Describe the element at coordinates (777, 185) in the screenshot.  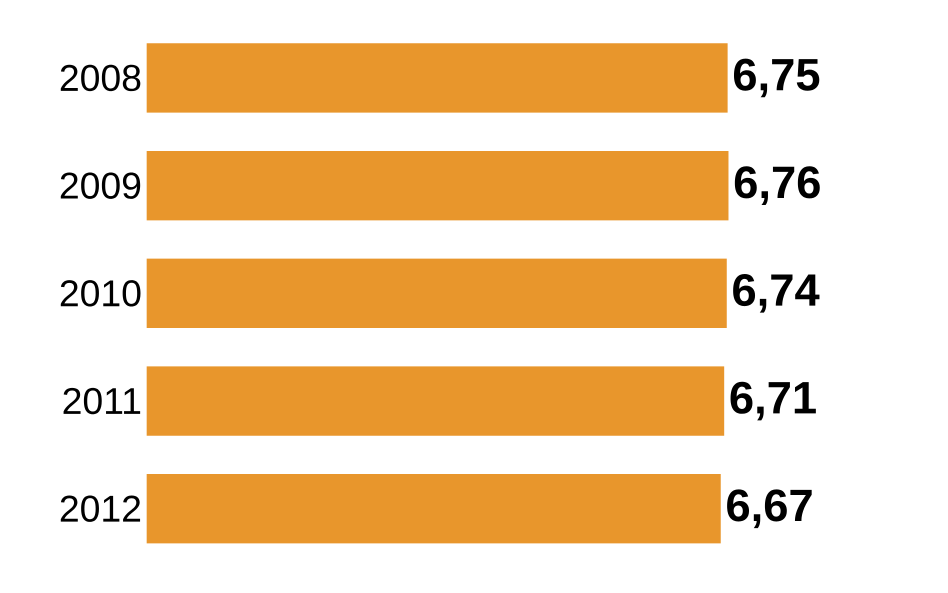
I see `data-label: 6,76` at that location.